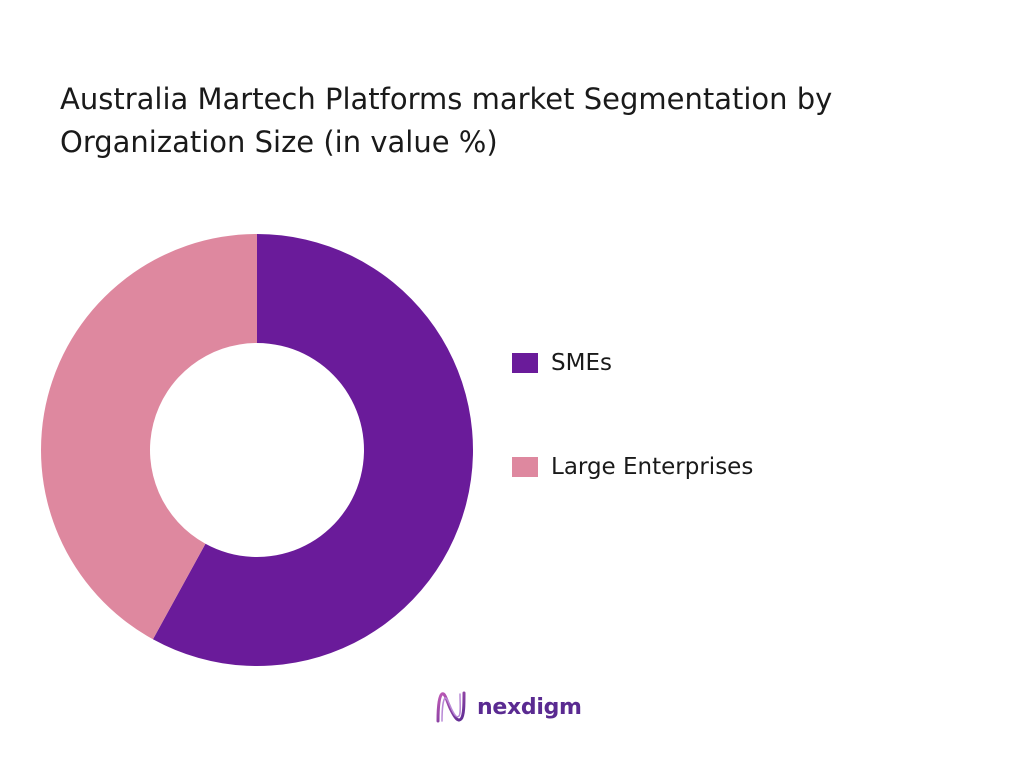 The height and width of the screenshot is (768, 1024). What do you see at coordinates (148, 437) in the screenshot?
I see `donut-slice-large-enterprises` at bounding box center [148, 437].